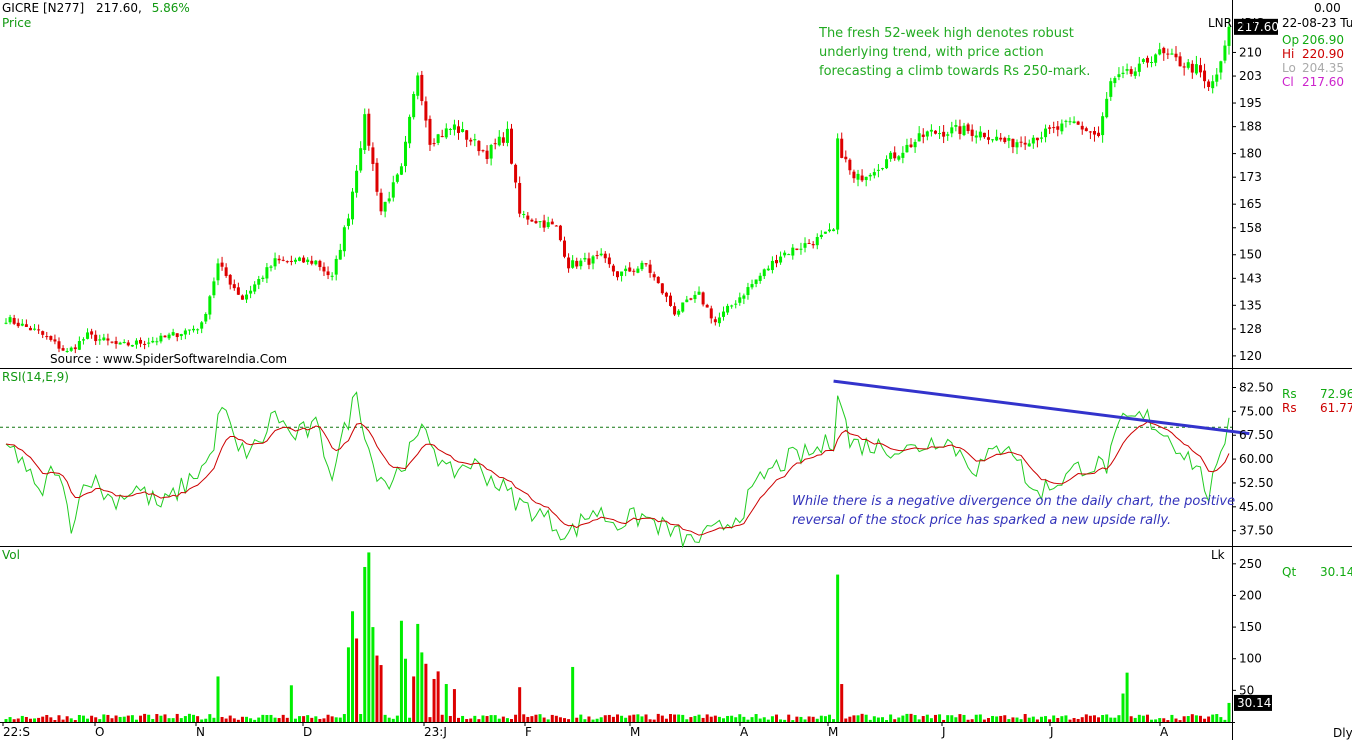 The height and width of the screenshot is (740, 1352). What do you see at coordinates (1317, 572) in the screenshot?
I see `volume-qty: Qt 30.14` at bounding box center [1317, 572].